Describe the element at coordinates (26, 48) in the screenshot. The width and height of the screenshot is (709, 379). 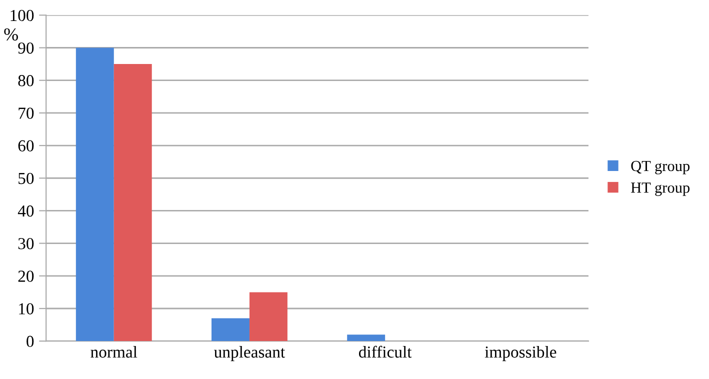
I see `y-tick-label: 90` at that location.